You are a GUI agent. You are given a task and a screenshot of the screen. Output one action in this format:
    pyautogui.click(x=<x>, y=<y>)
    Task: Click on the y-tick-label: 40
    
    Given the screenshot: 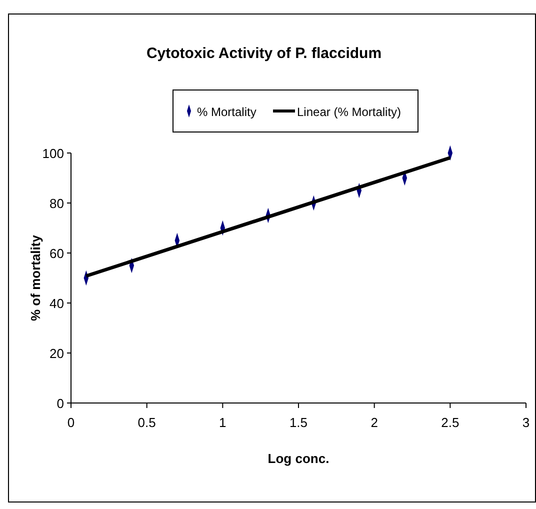 What is the action you would take?
    pyautogui.click(x=57, y=303)
    